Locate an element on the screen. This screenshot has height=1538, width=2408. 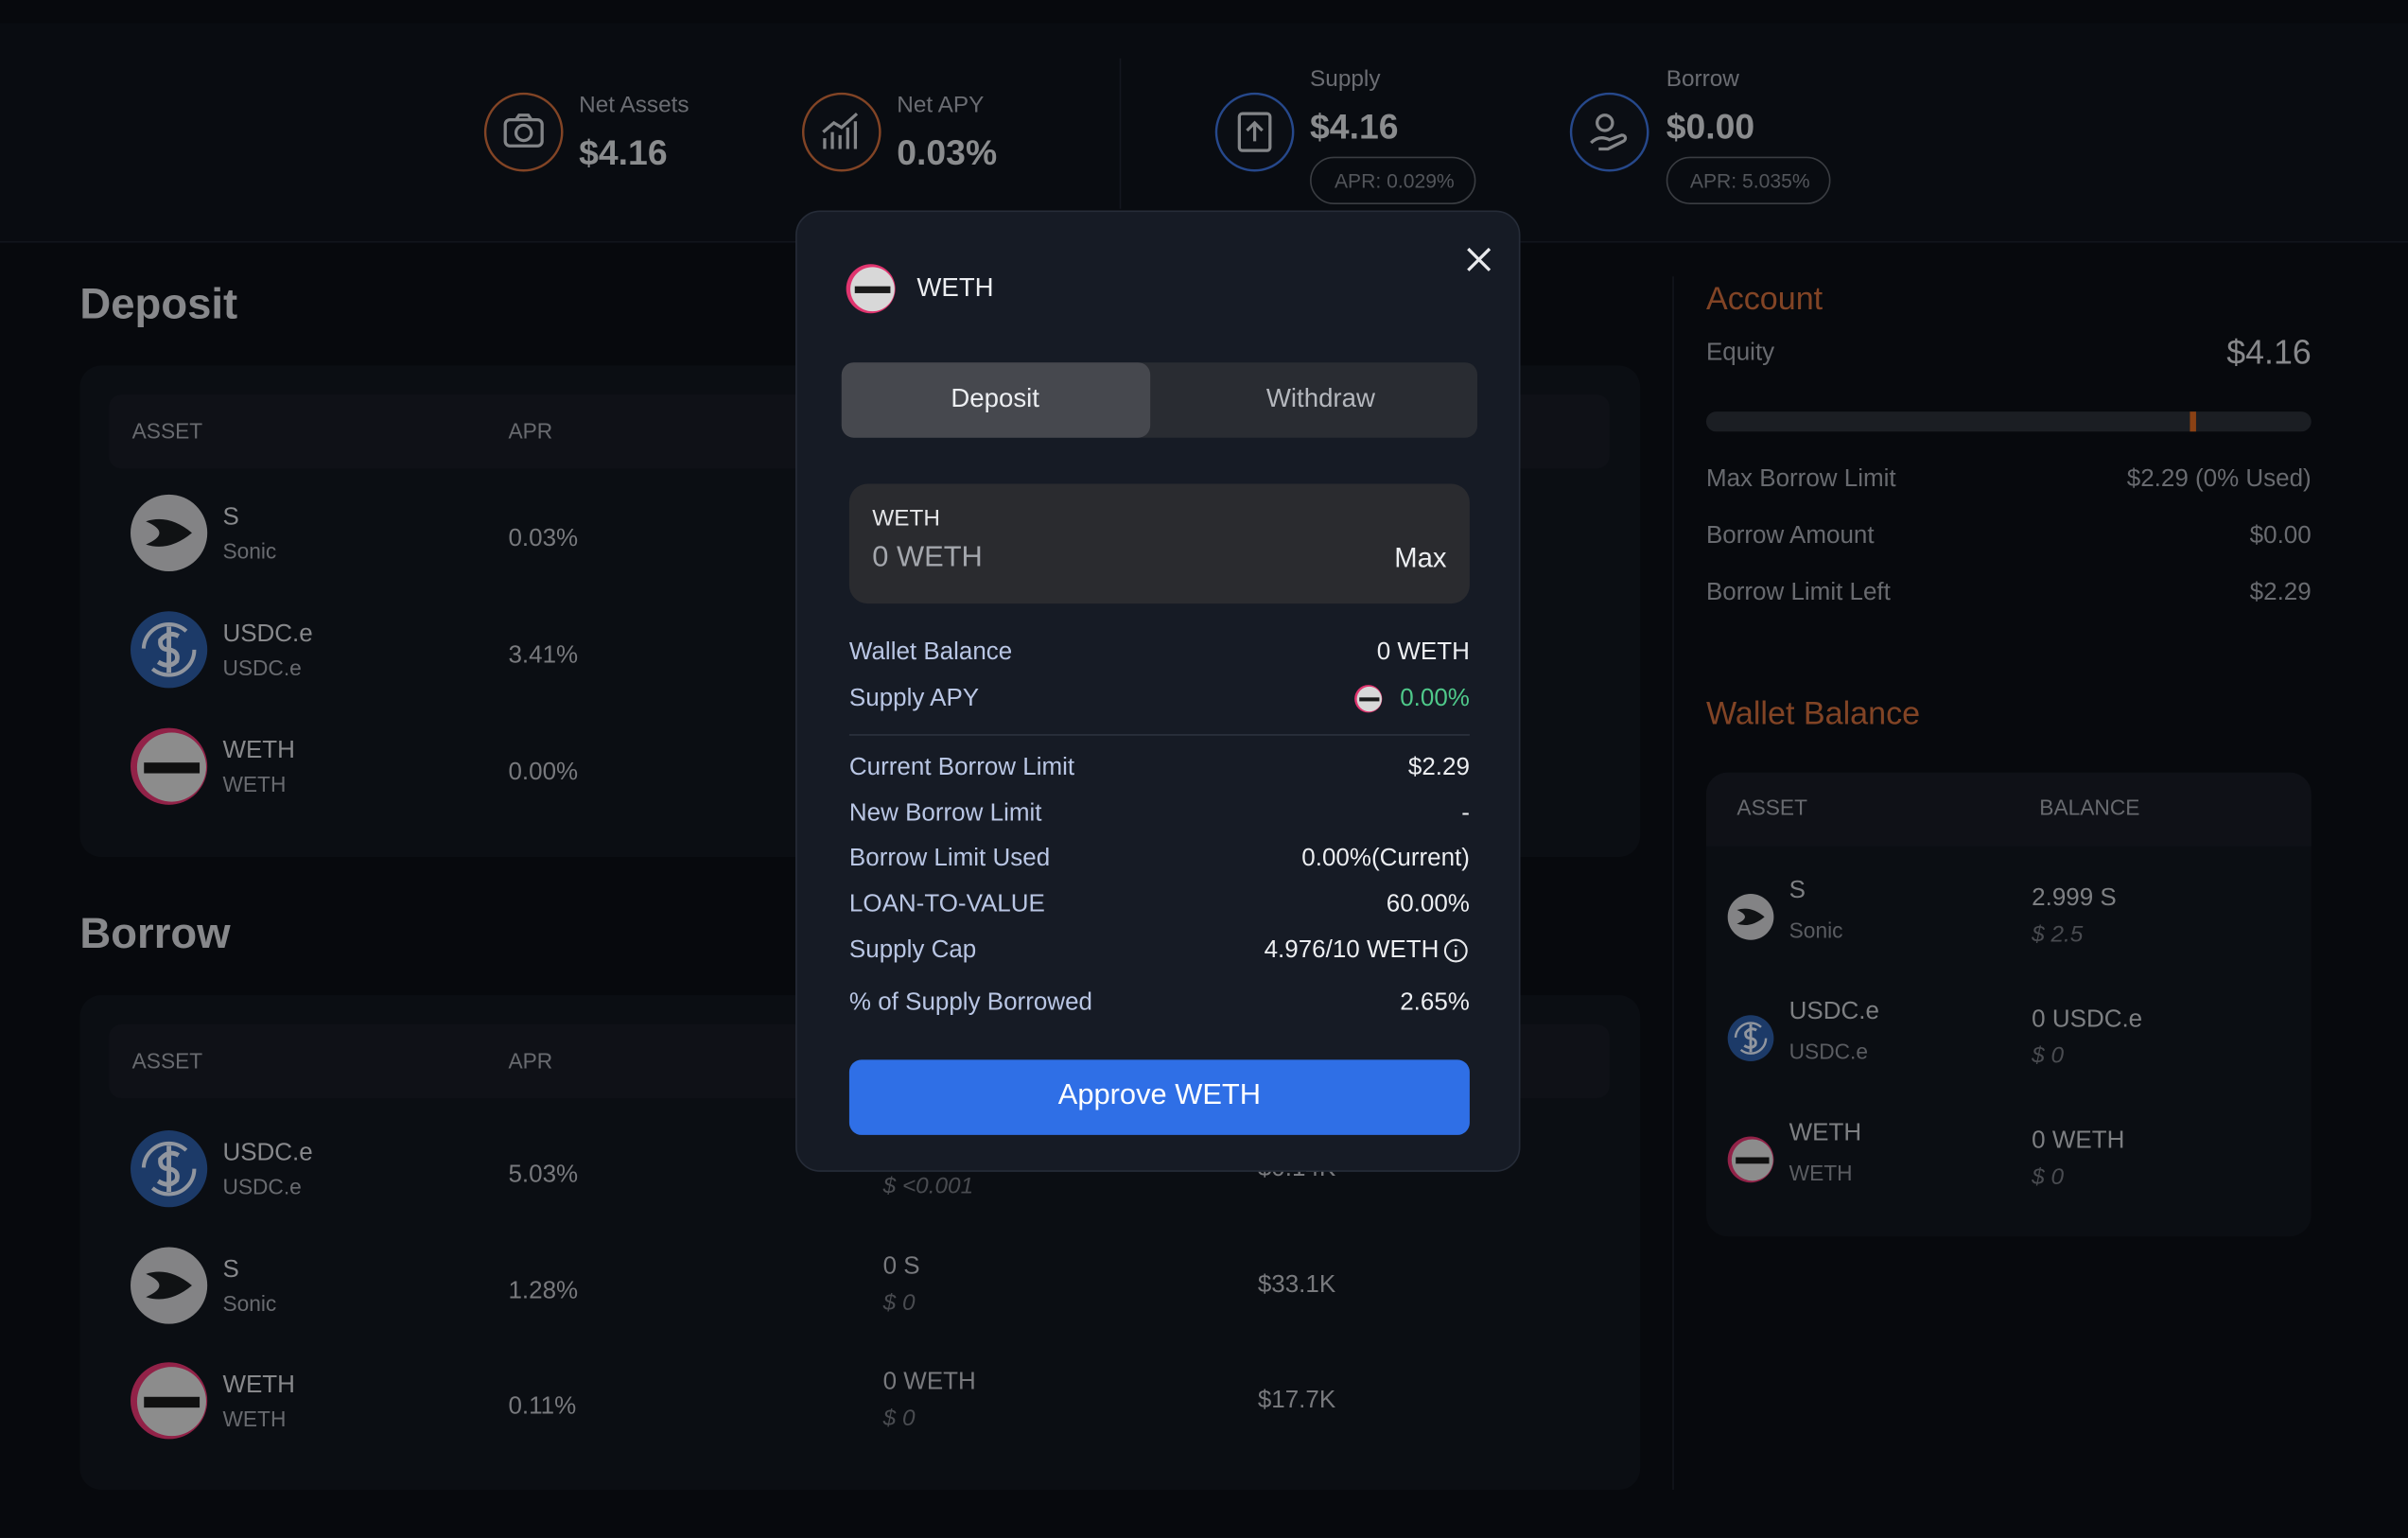
stat-label: Supply is located at coordinates (1345, 79).